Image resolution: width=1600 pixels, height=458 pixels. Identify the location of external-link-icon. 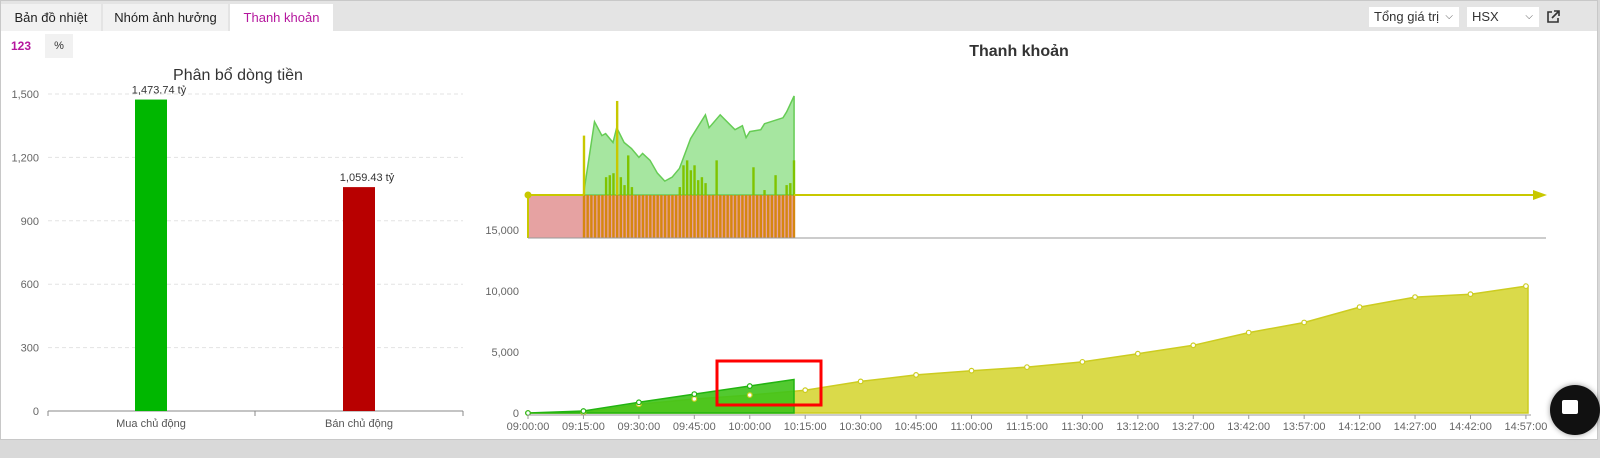
(1553, 17).